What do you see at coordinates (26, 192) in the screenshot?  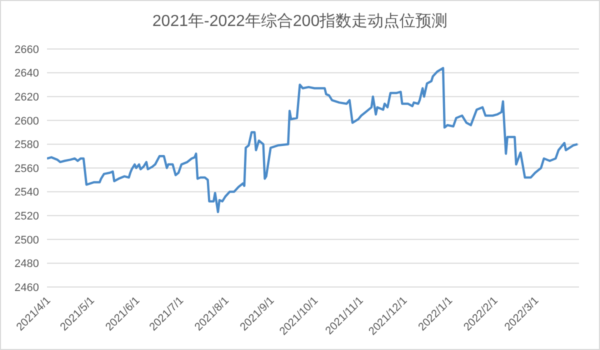 I see `y-tick-label: 2540` at bounding box center [26, 192].